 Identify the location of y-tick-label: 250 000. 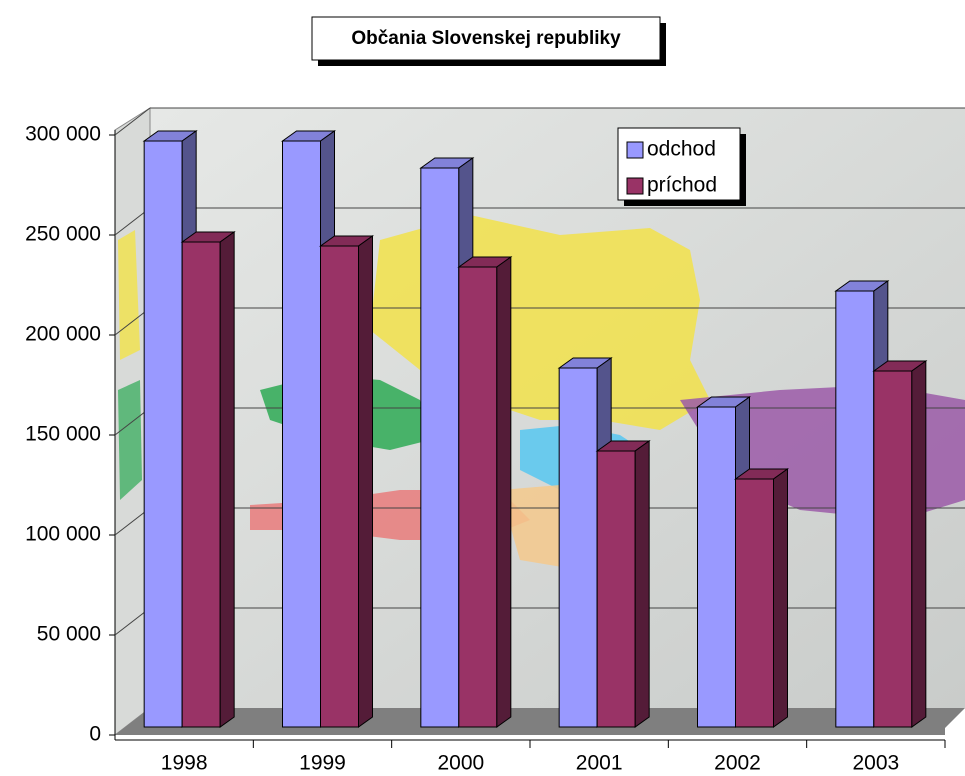
(63, 234).